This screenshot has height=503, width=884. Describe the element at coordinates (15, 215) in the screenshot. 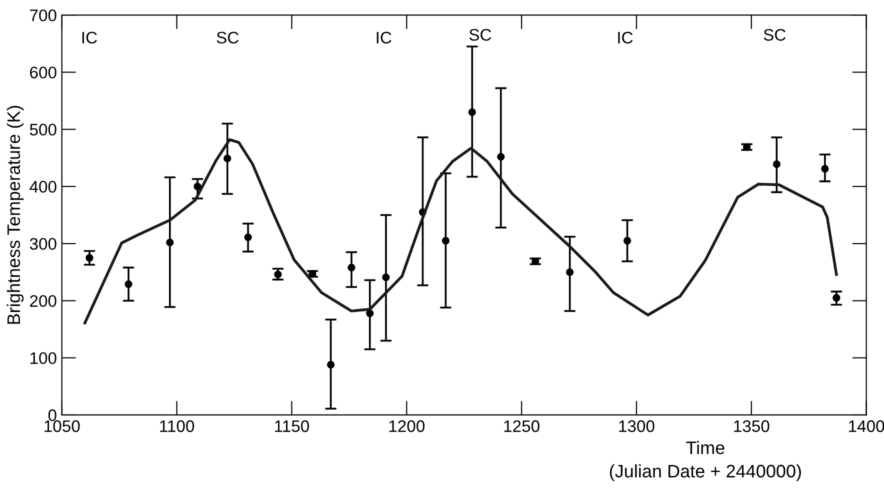

I see `y-axis-title: Brightness Temperature (K)` at that location.